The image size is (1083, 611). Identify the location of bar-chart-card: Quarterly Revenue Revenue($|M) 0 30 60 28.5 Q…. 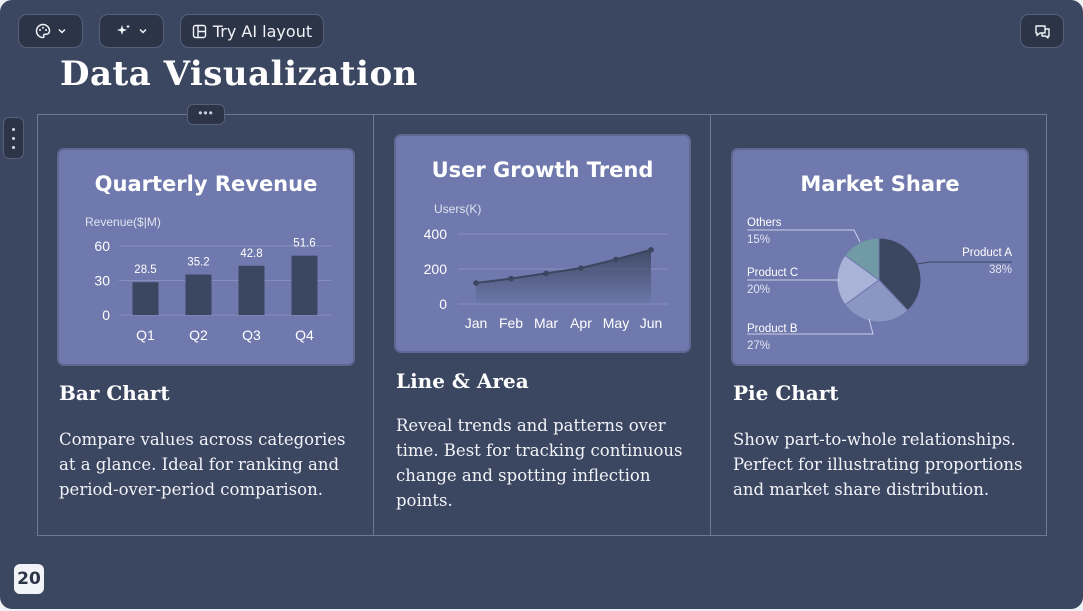
(206, 257).